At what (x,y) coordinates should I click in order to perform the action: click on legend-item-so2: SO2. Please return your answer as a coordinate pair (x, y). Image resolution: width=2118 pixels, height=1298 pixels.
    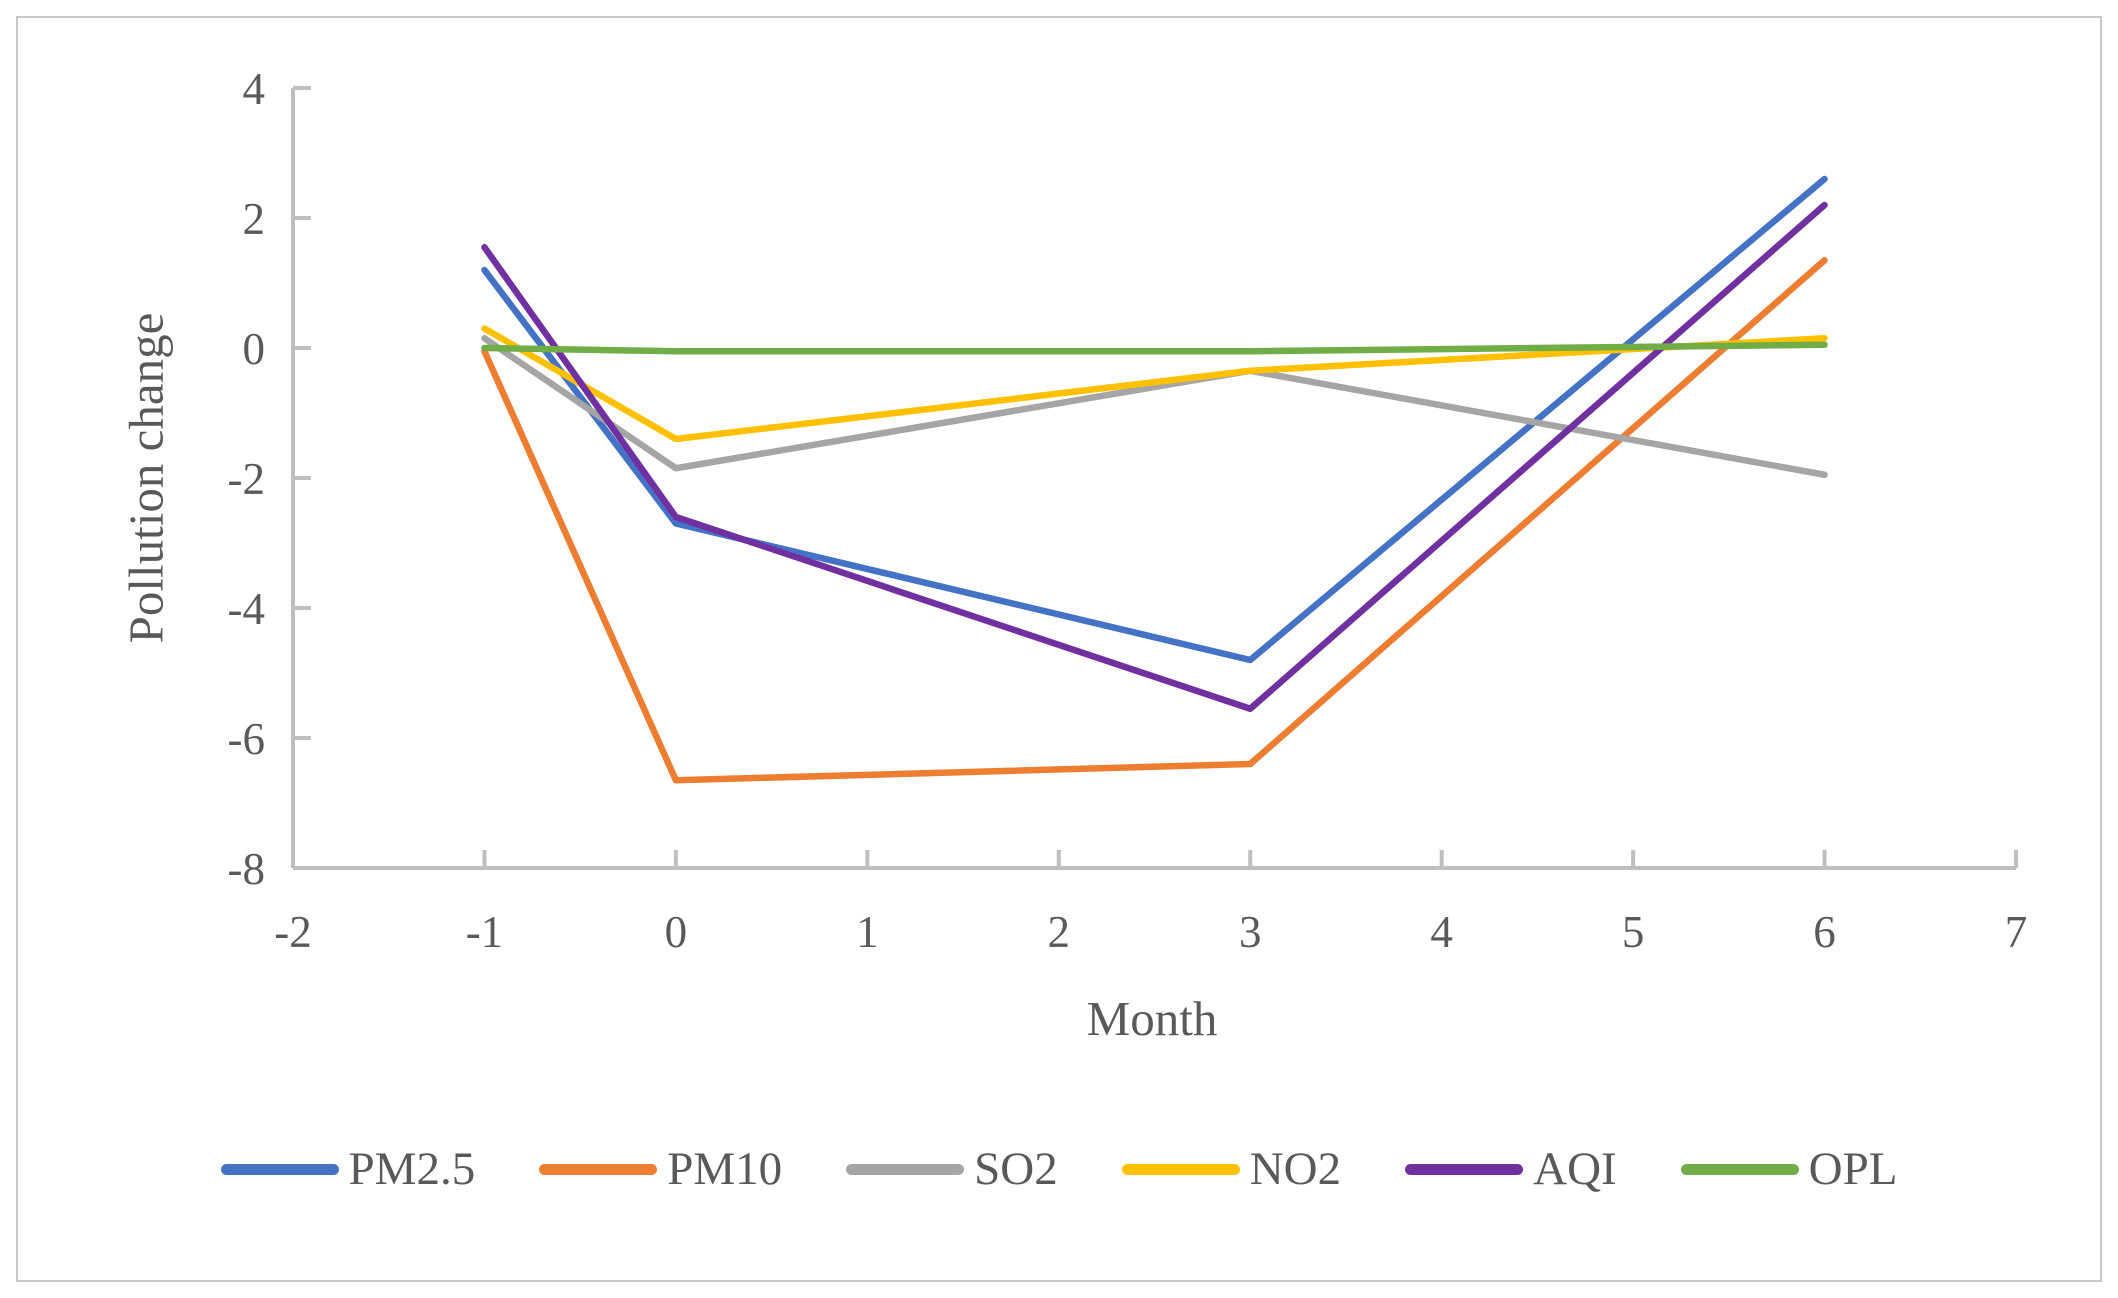
    Looking at the image, I should click on (952, 1169).